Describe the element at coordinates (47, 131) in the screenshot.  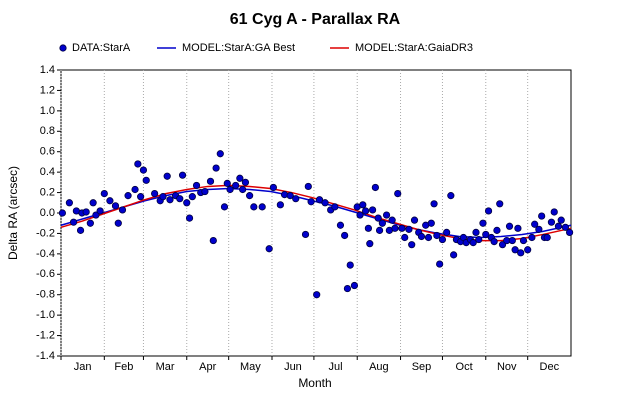
I see `y-tick-label: 0.8` at that location.